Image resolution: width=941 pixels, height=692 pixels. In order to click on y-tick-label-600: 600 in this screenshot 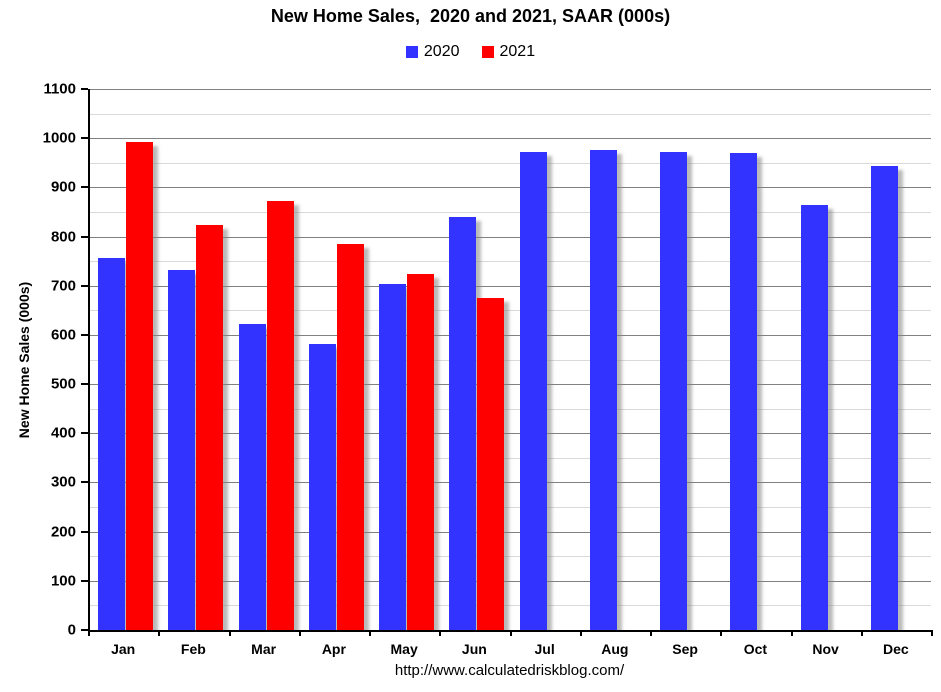, I will do `click(63, 335)`.